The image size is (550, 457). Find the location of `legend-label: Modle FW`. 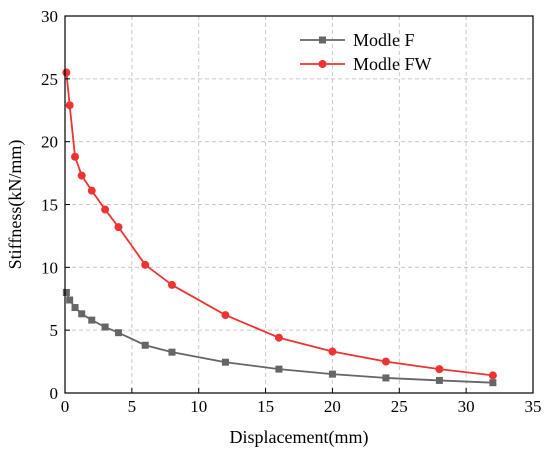

legend-label: Modle FW is located at coordinates (392, 64).